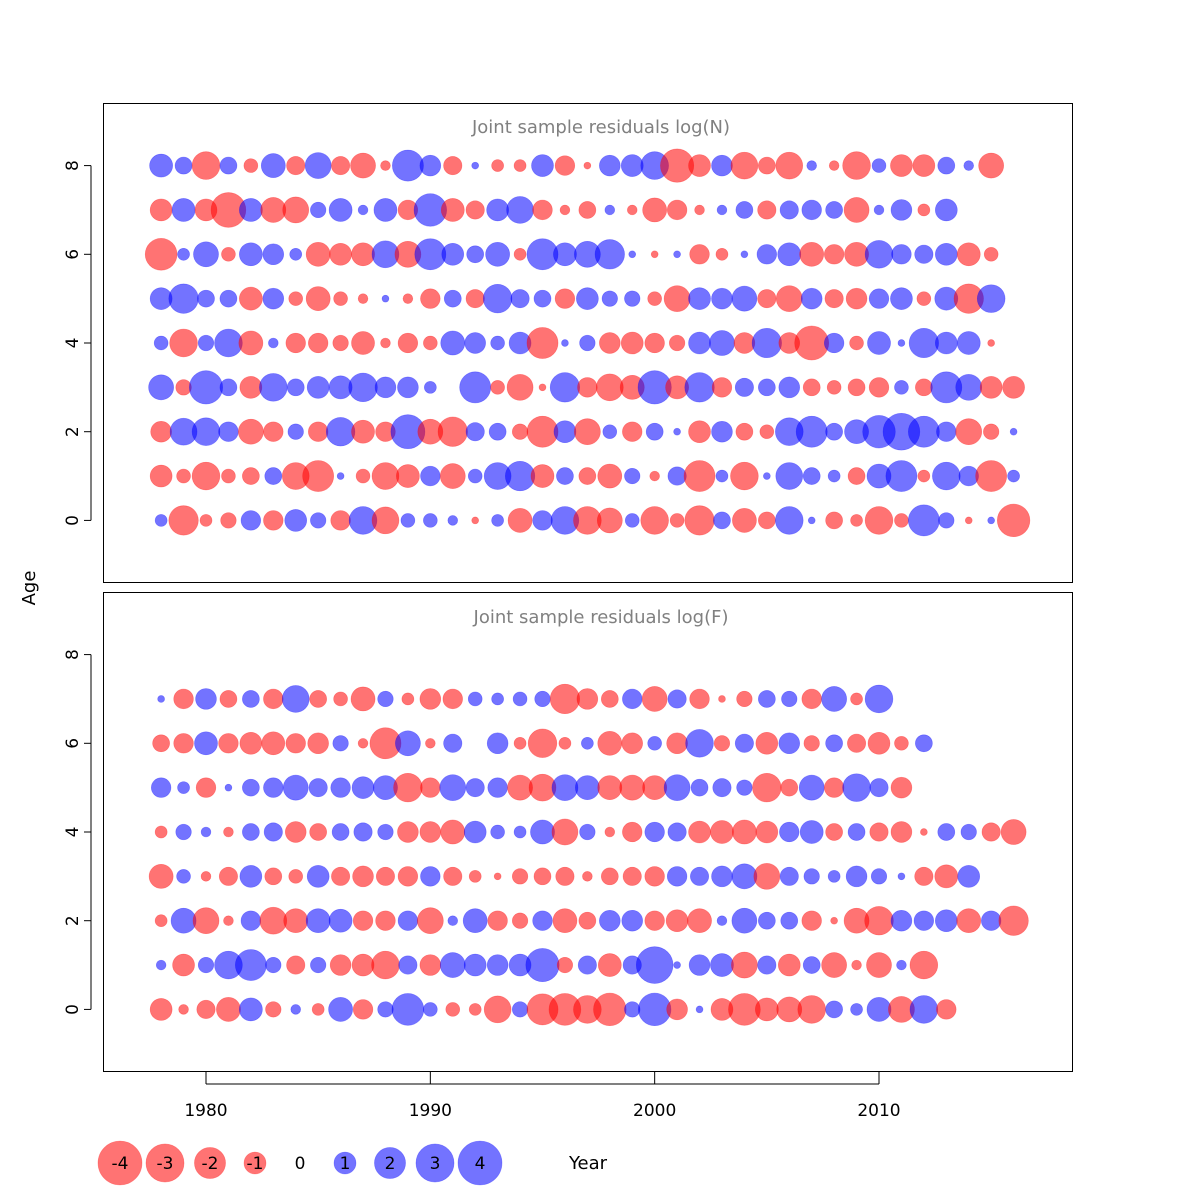 This screenshot has width=1200, height=1204. Describe the element at coordinates (452, 699) in the screenshot. I see `bubble-p1-age7-1991` at that location.